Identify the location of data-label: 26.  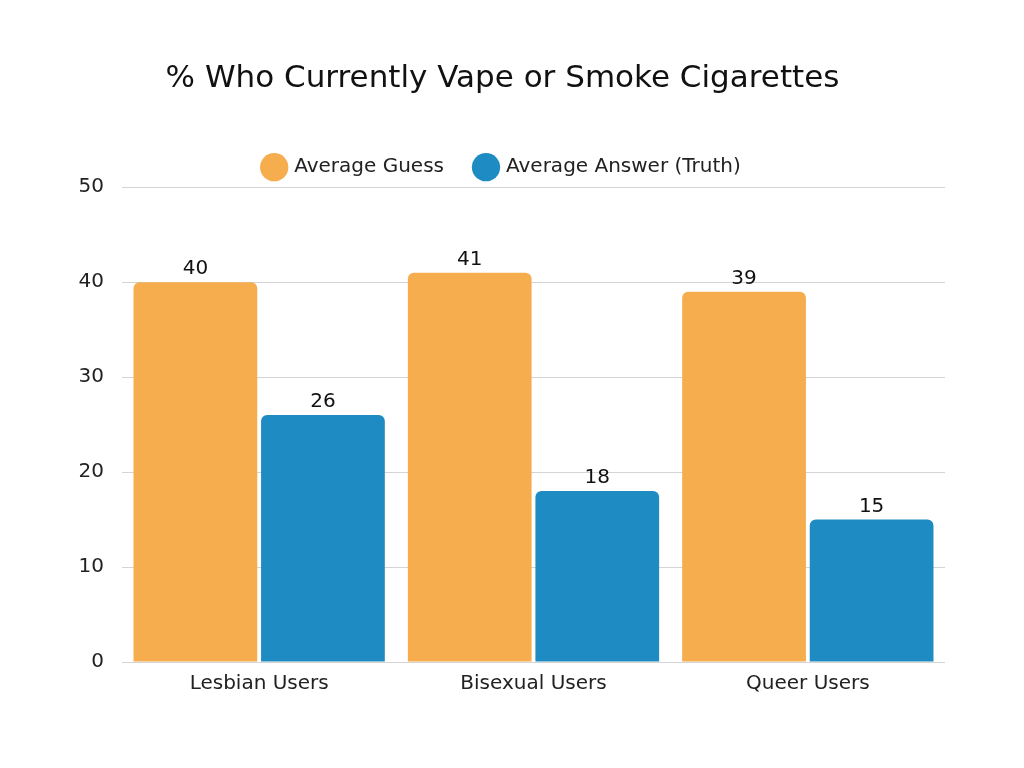
(323, 400).